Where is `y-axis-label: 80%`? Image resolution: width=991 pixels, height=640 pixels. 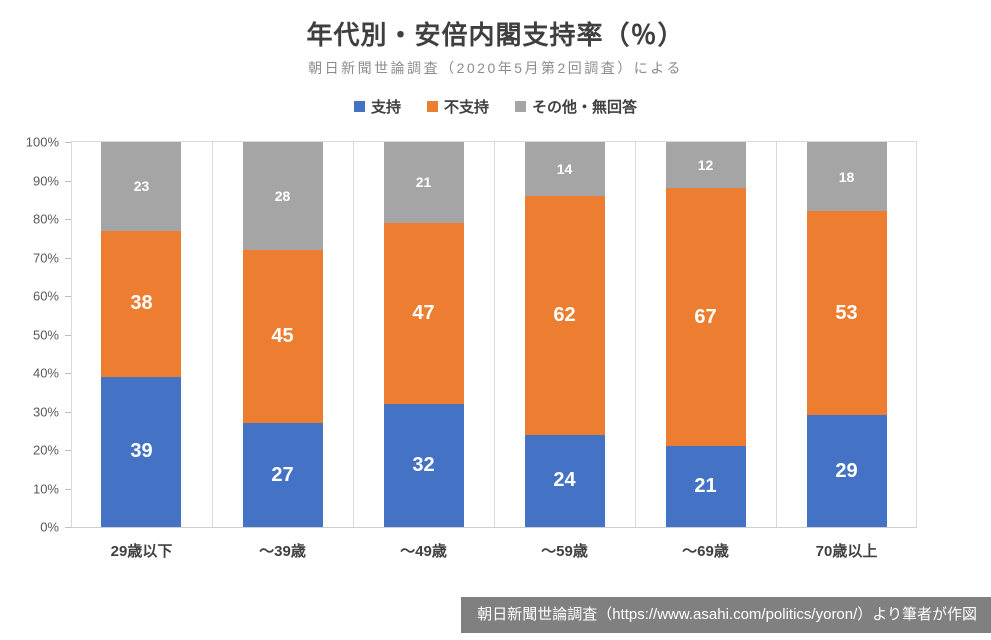 y-axis-label: 80% is located at coordinates (45, 219).